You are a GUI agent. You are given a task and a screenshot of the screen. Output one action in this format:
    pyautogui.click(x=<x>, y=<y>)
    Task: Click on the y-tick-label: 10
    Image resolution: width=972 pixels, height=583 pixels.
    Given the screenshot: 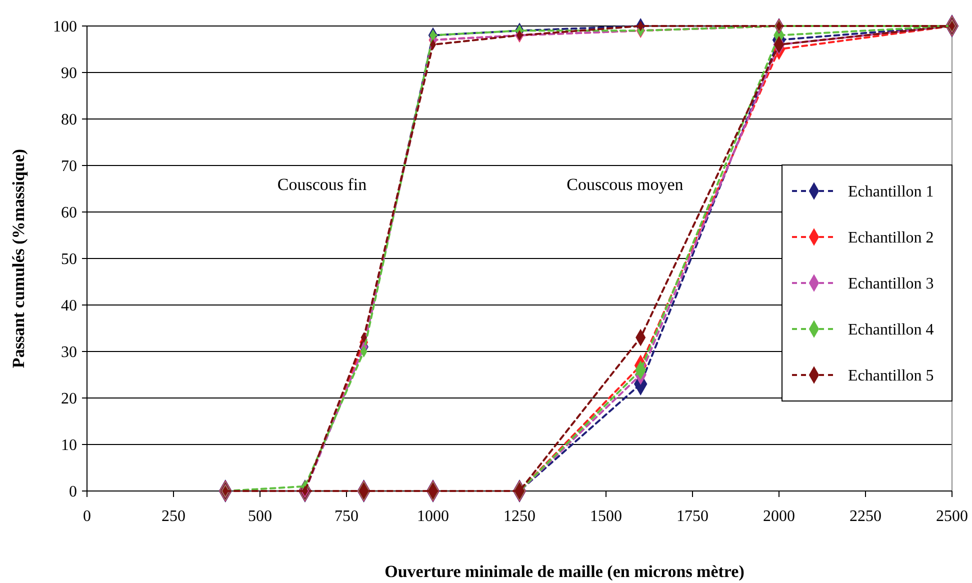 What is the action you would take?
    pyautogui.click(x=69, y=445)
    